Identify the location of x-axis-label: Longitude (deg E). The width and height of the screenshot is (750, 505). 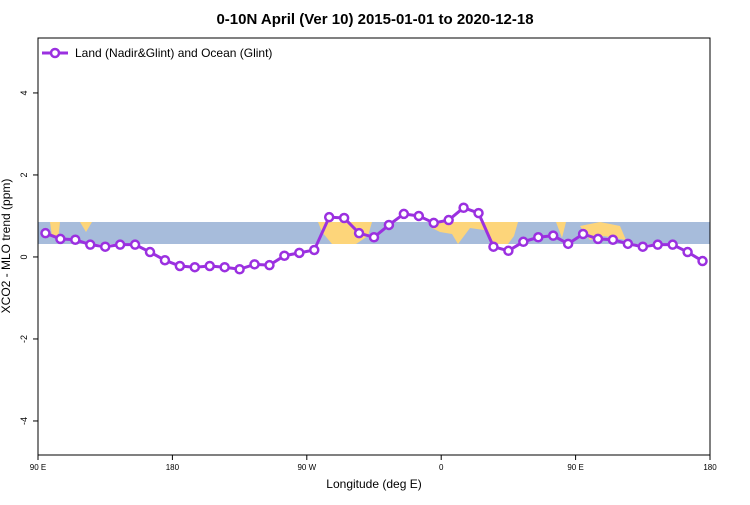
(373, 484).